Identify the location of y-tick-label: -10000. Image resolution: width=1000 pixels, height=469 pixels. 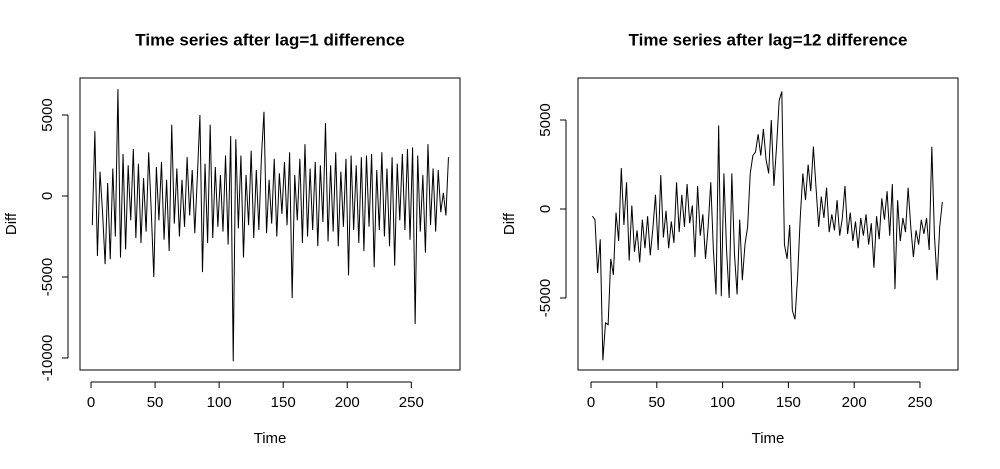
(47, 358).